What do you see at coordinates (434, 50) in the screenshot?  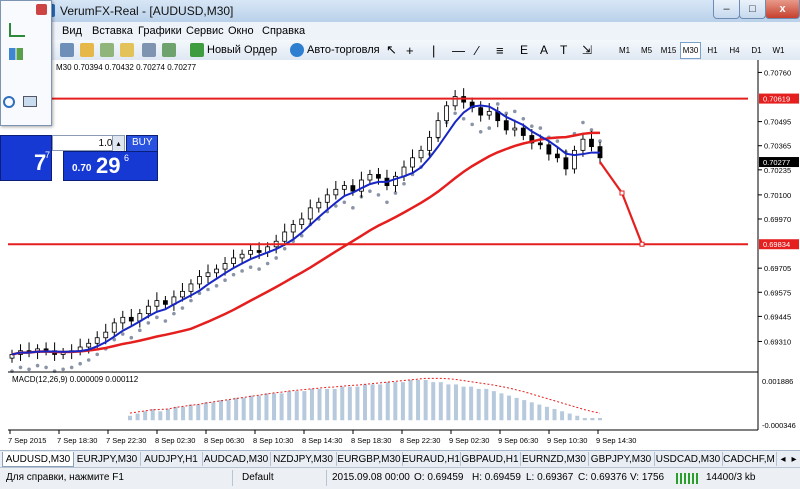 I see `vertical-line-icon: |` at bounding box center [434, 50].